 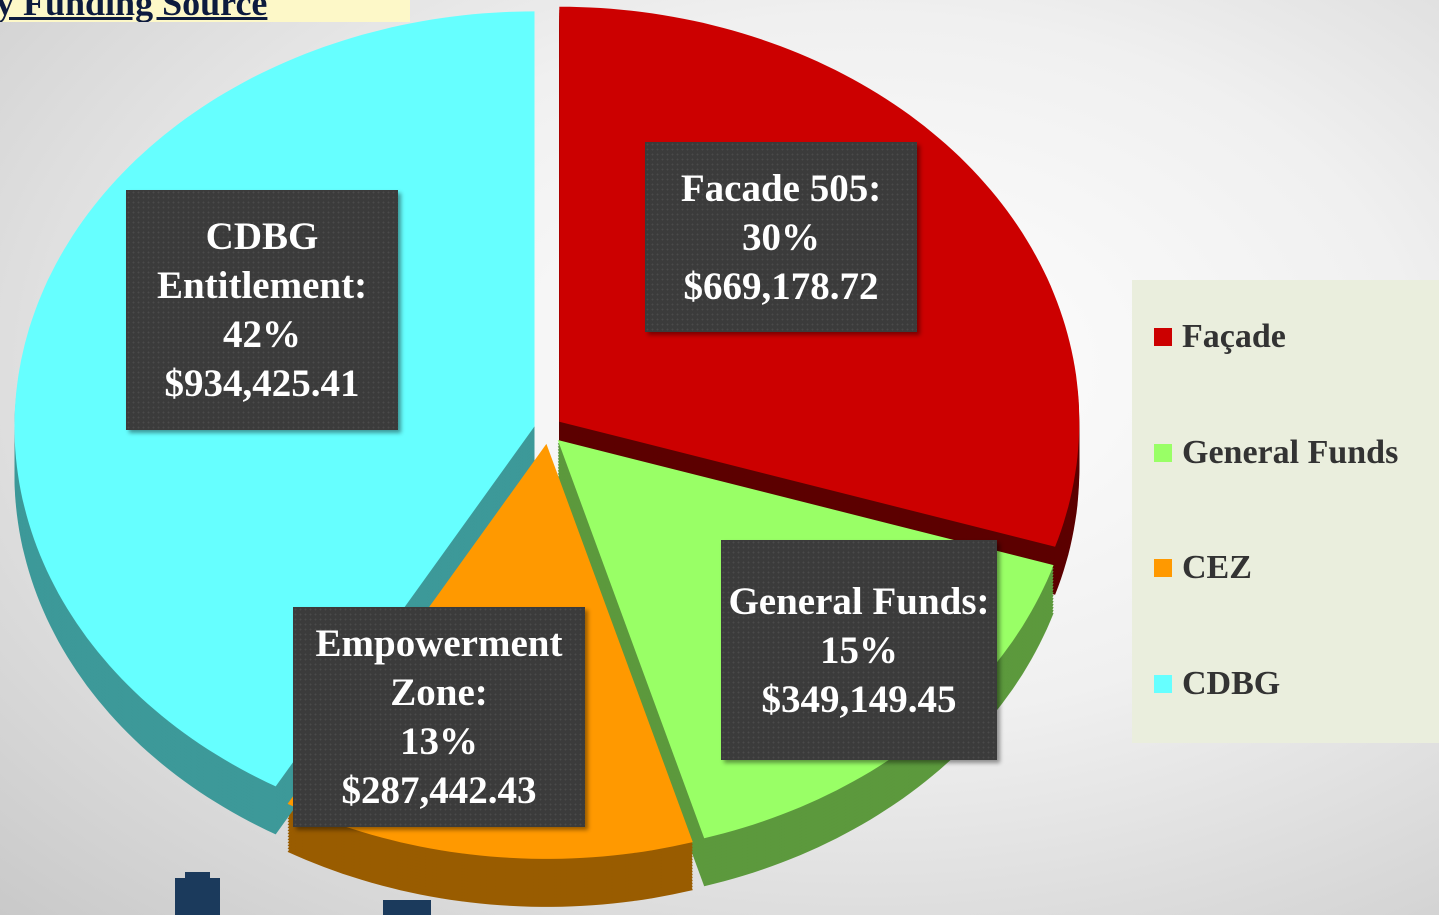 I want to click on data-label: Facade 505: 30% $669,178.72, so click(x=781, y=237).